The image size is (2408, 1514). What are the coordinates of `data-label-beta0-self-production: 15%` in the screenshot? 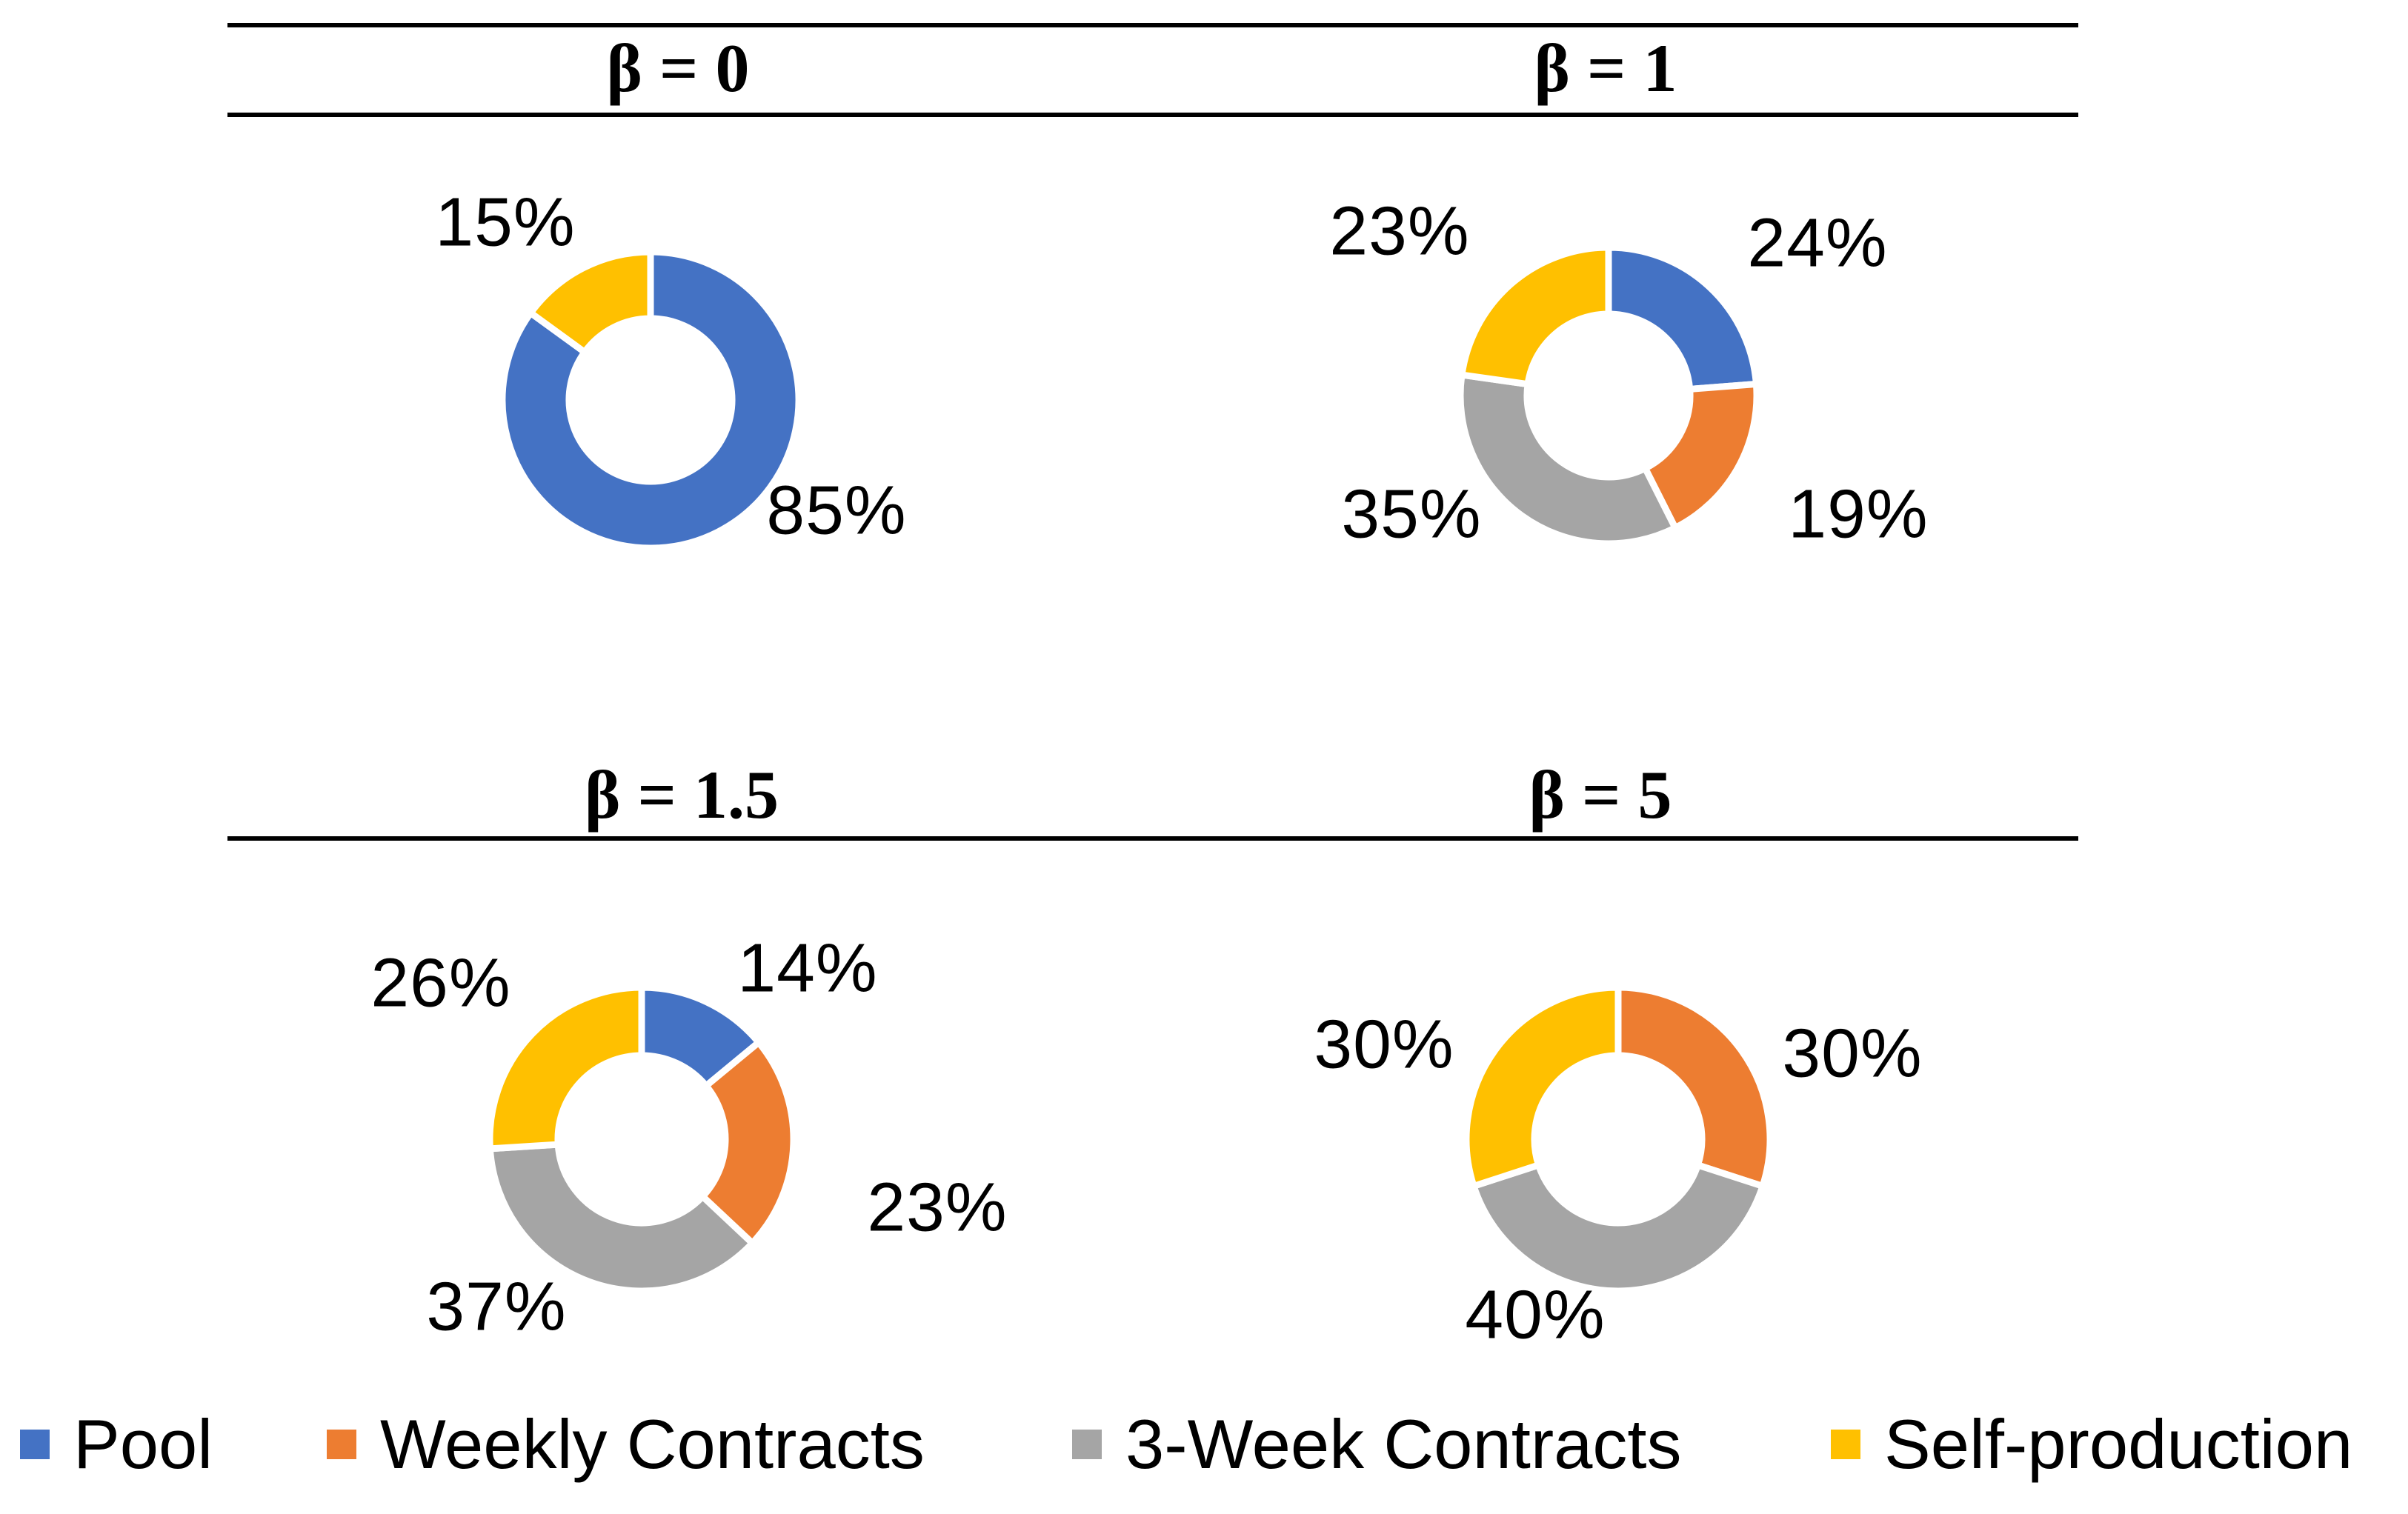 It's located at (505, 222).